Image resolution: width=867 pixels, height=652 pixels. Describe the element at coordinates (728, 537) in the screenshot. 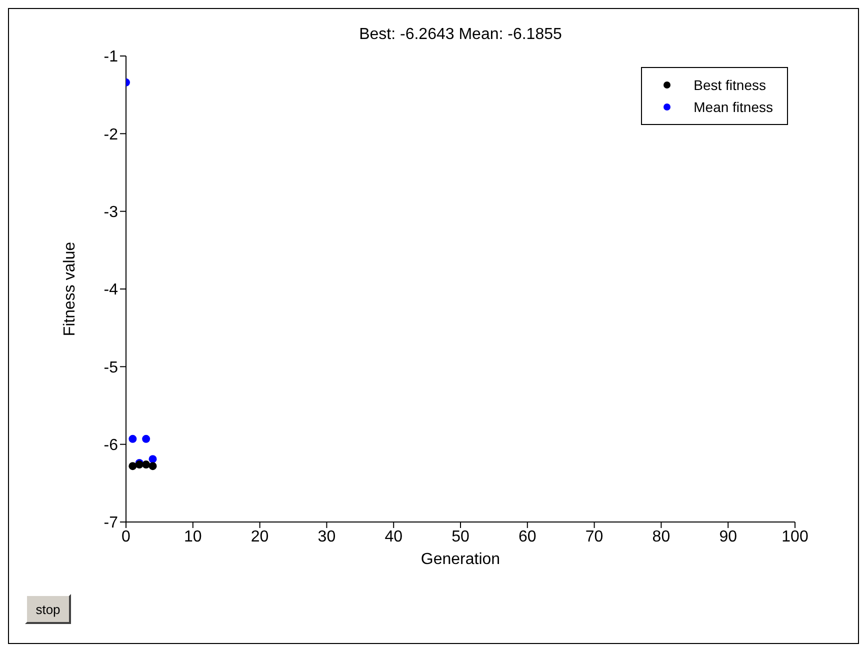

I see `x-tick-label: 90` at that location.